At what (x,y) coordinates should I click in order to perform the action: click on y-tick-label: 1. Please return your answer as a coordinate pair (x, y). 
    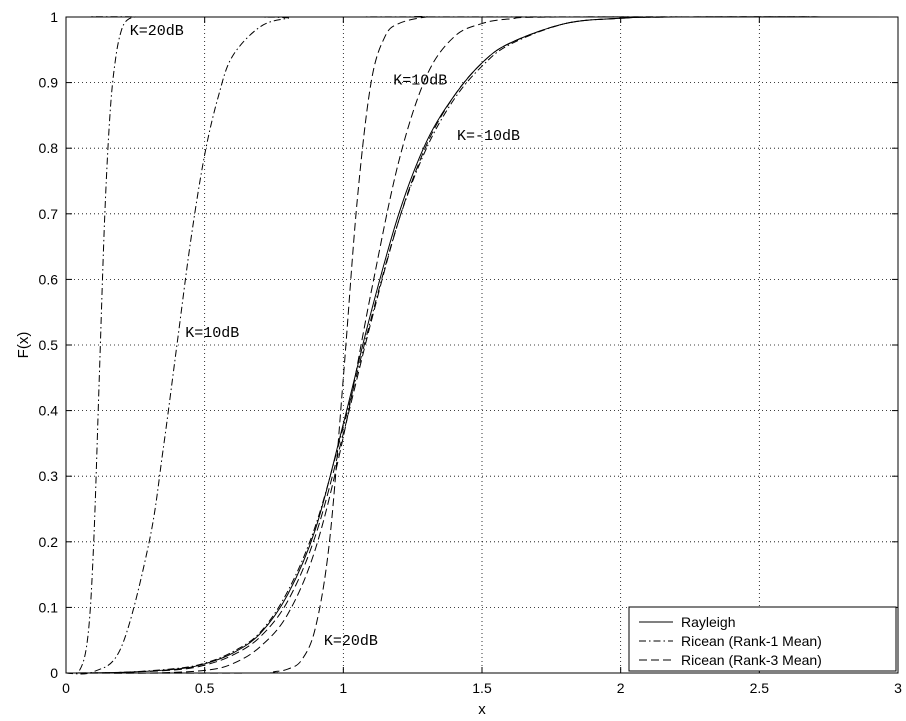
    Looking at the image, I should click on (54, 17).